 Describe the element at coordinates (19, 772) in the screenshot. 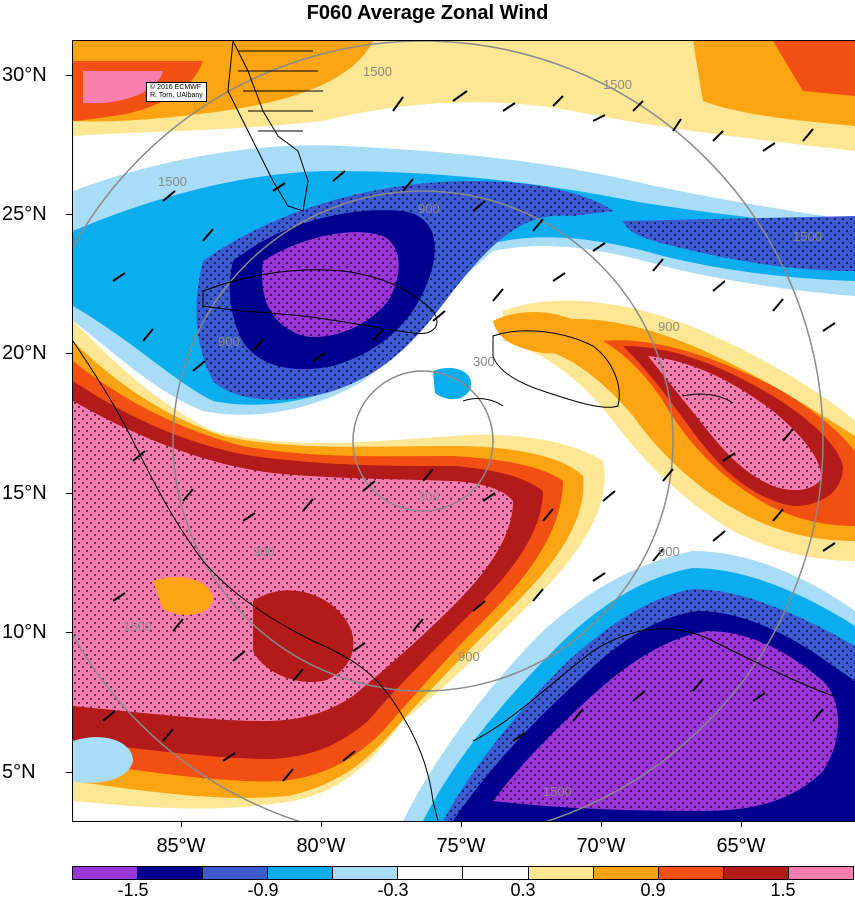

I see `lat-label: 5°N` at that location.